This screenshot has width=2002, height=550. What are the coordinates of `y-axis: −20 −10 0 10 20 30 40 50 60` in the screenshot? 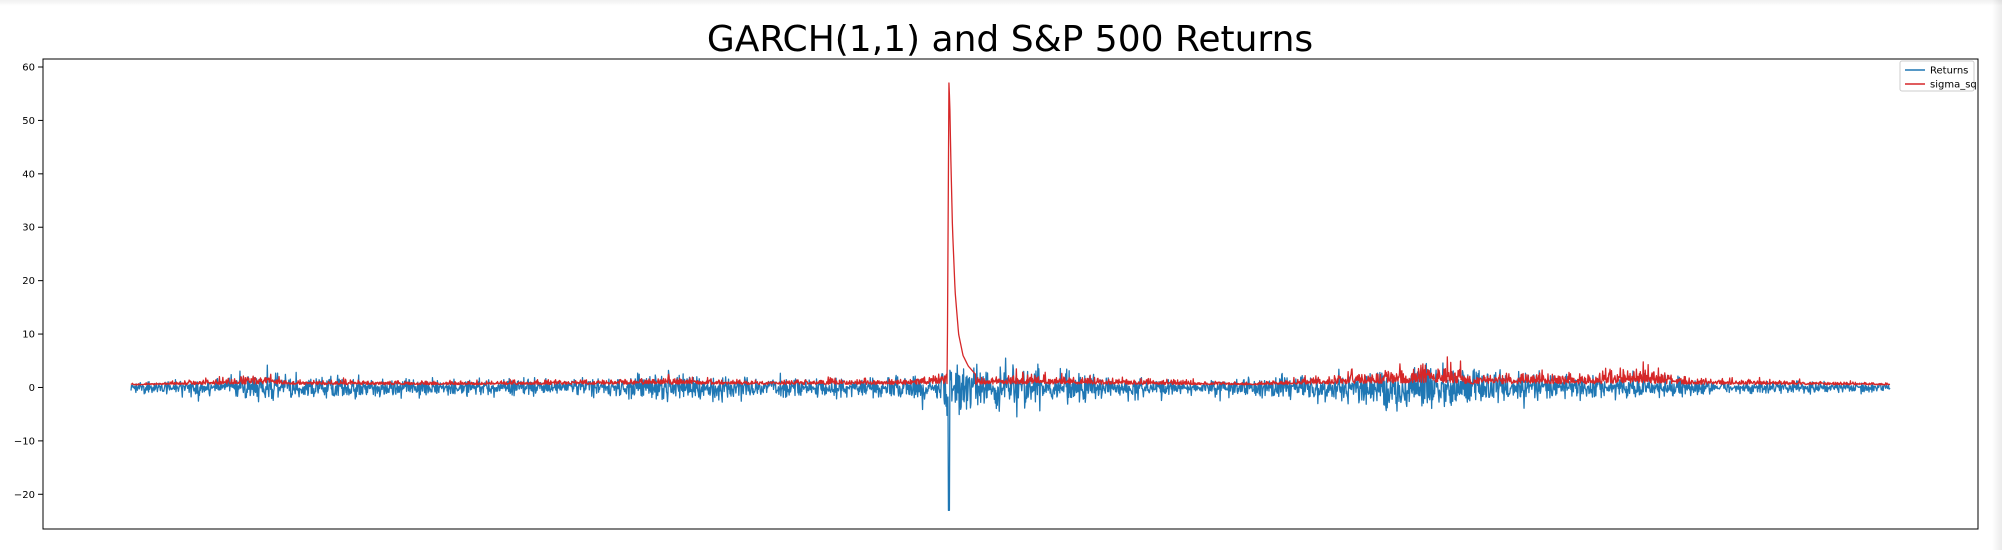 It's located at (28, 282).